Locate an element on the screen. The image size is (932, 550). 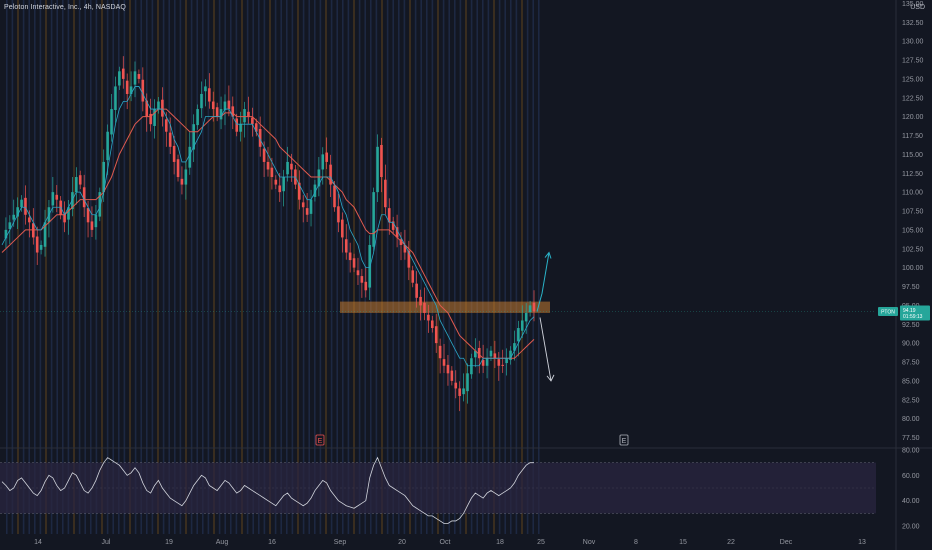
time-axis: 14 Jul 19 Aug 16 Sep 20 Oct 18 25 Nov 8 15 22 Dec 13 is located at coordinates (450, 542).